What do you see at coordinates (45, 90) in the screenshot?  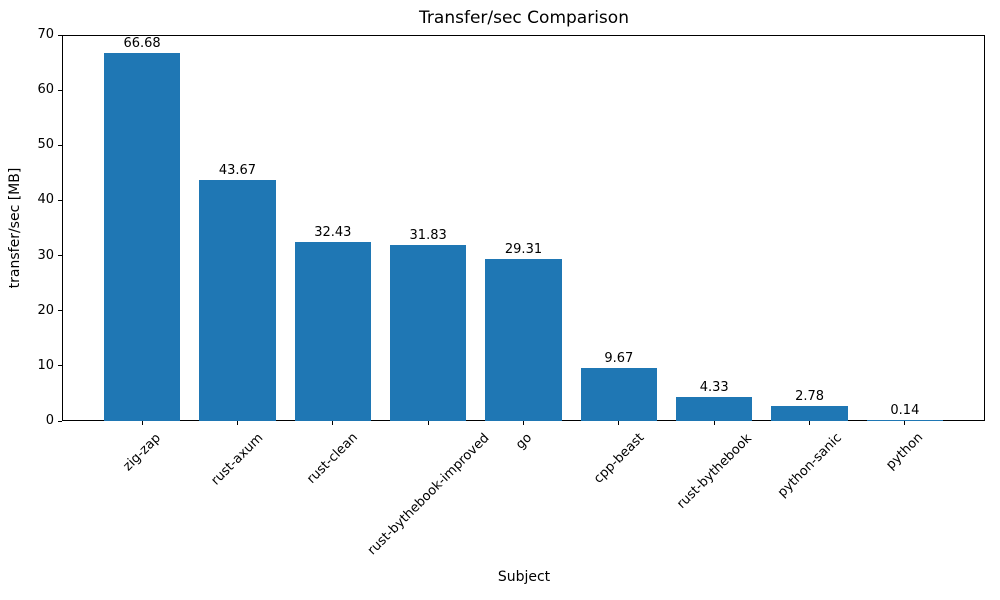 I see `y-tick-label: 60` at bounding box center [45, 90].